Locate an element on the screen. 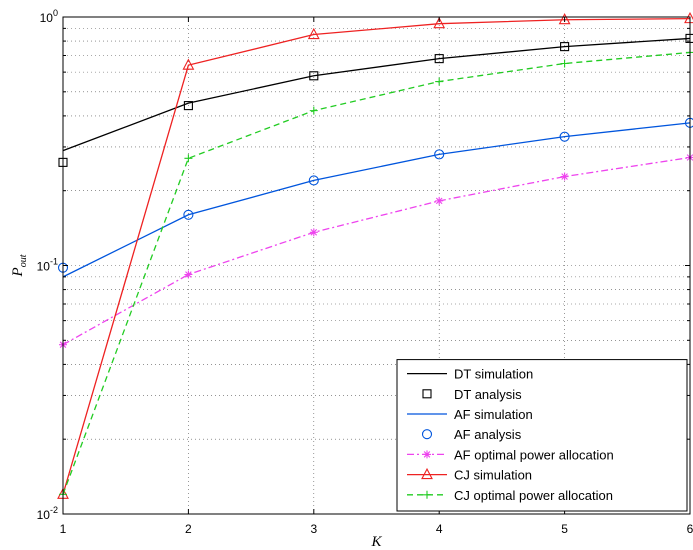  legend-marker-dt-analysis is located at coordinates (427, 394).